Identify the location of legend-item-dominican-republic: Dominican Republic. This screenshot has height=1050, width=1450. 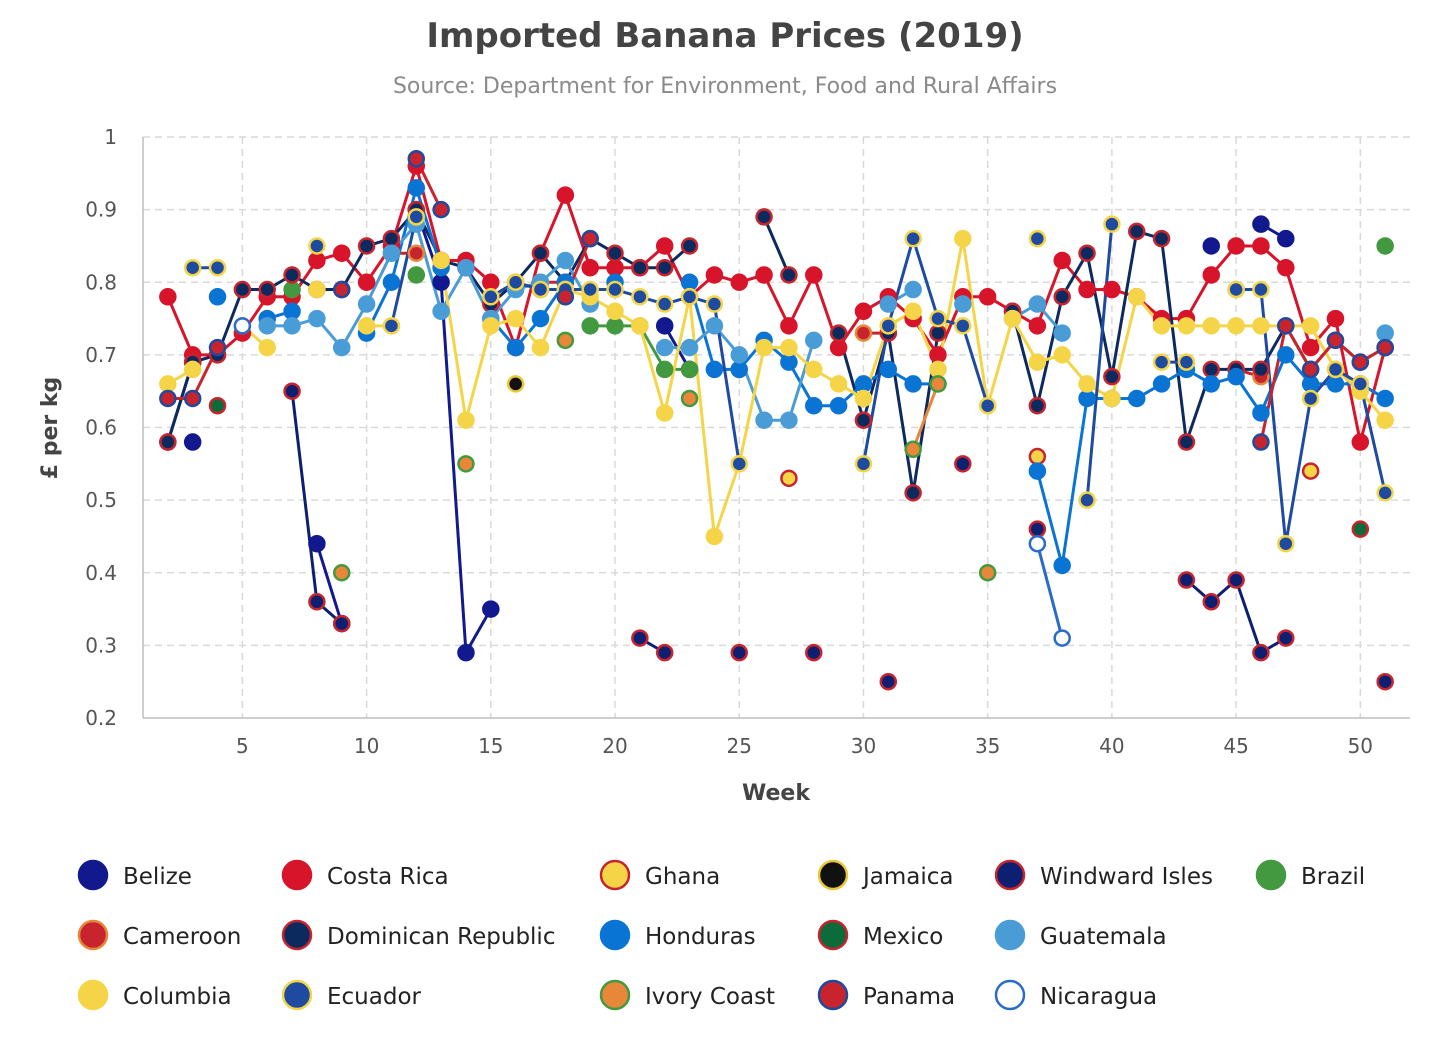
(418, 935).